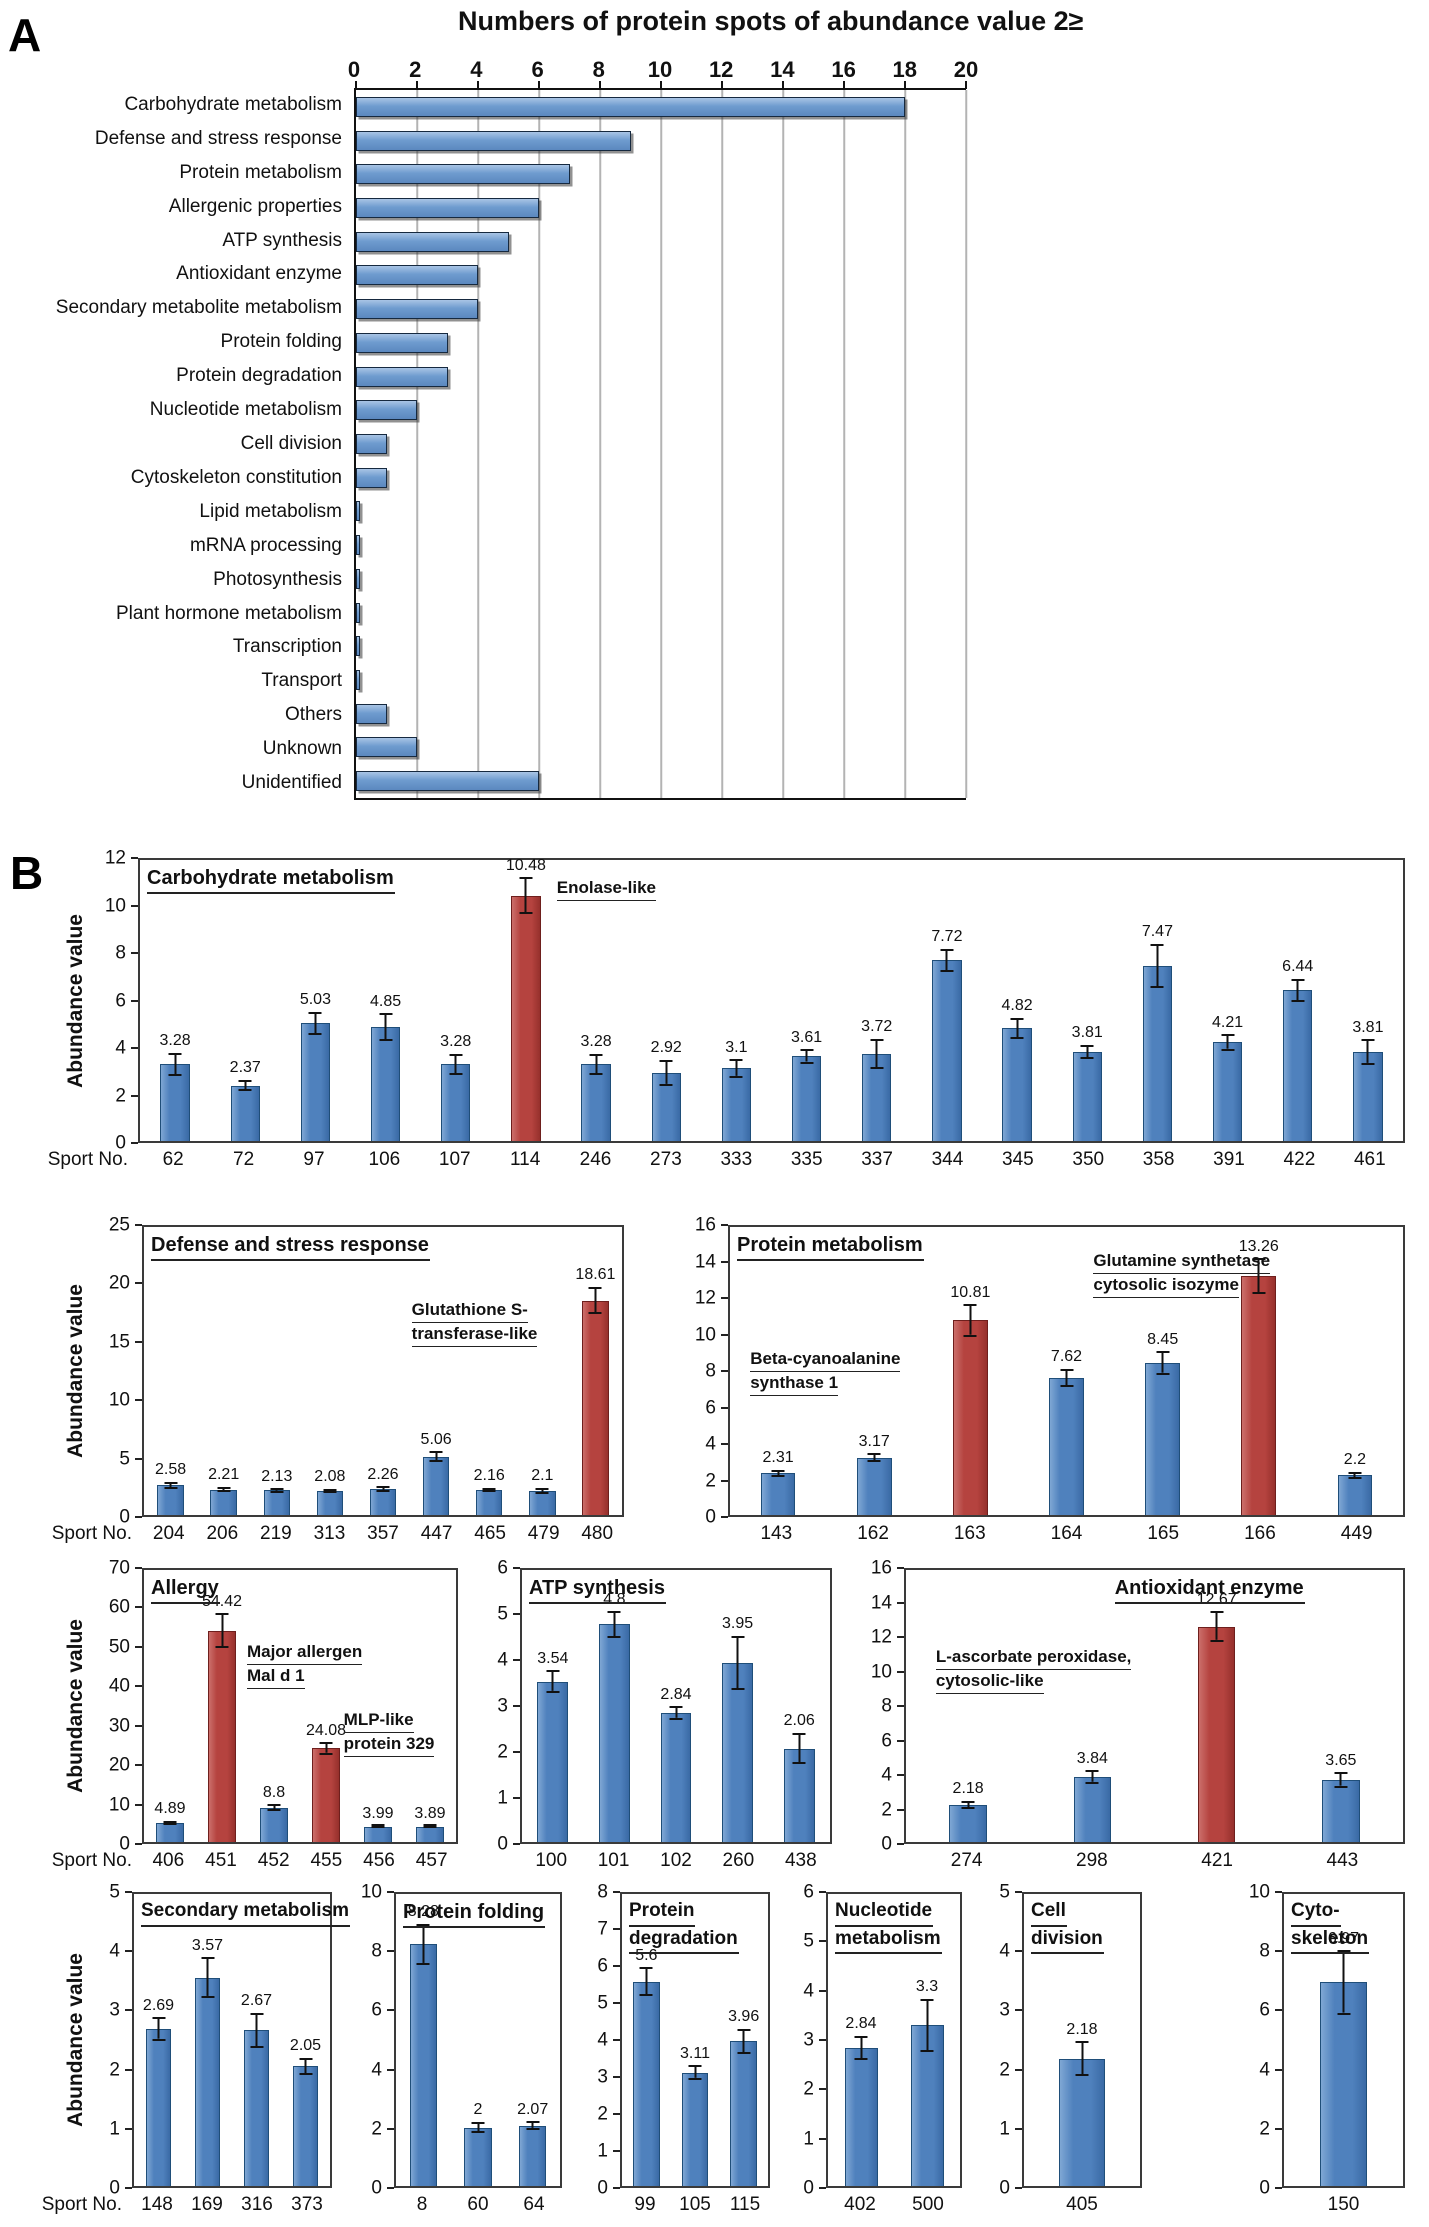  What do you see at coordinates (905, 69) in the screenshot?
I see `x-tick-label: 18` at bounding box center [905, 69].